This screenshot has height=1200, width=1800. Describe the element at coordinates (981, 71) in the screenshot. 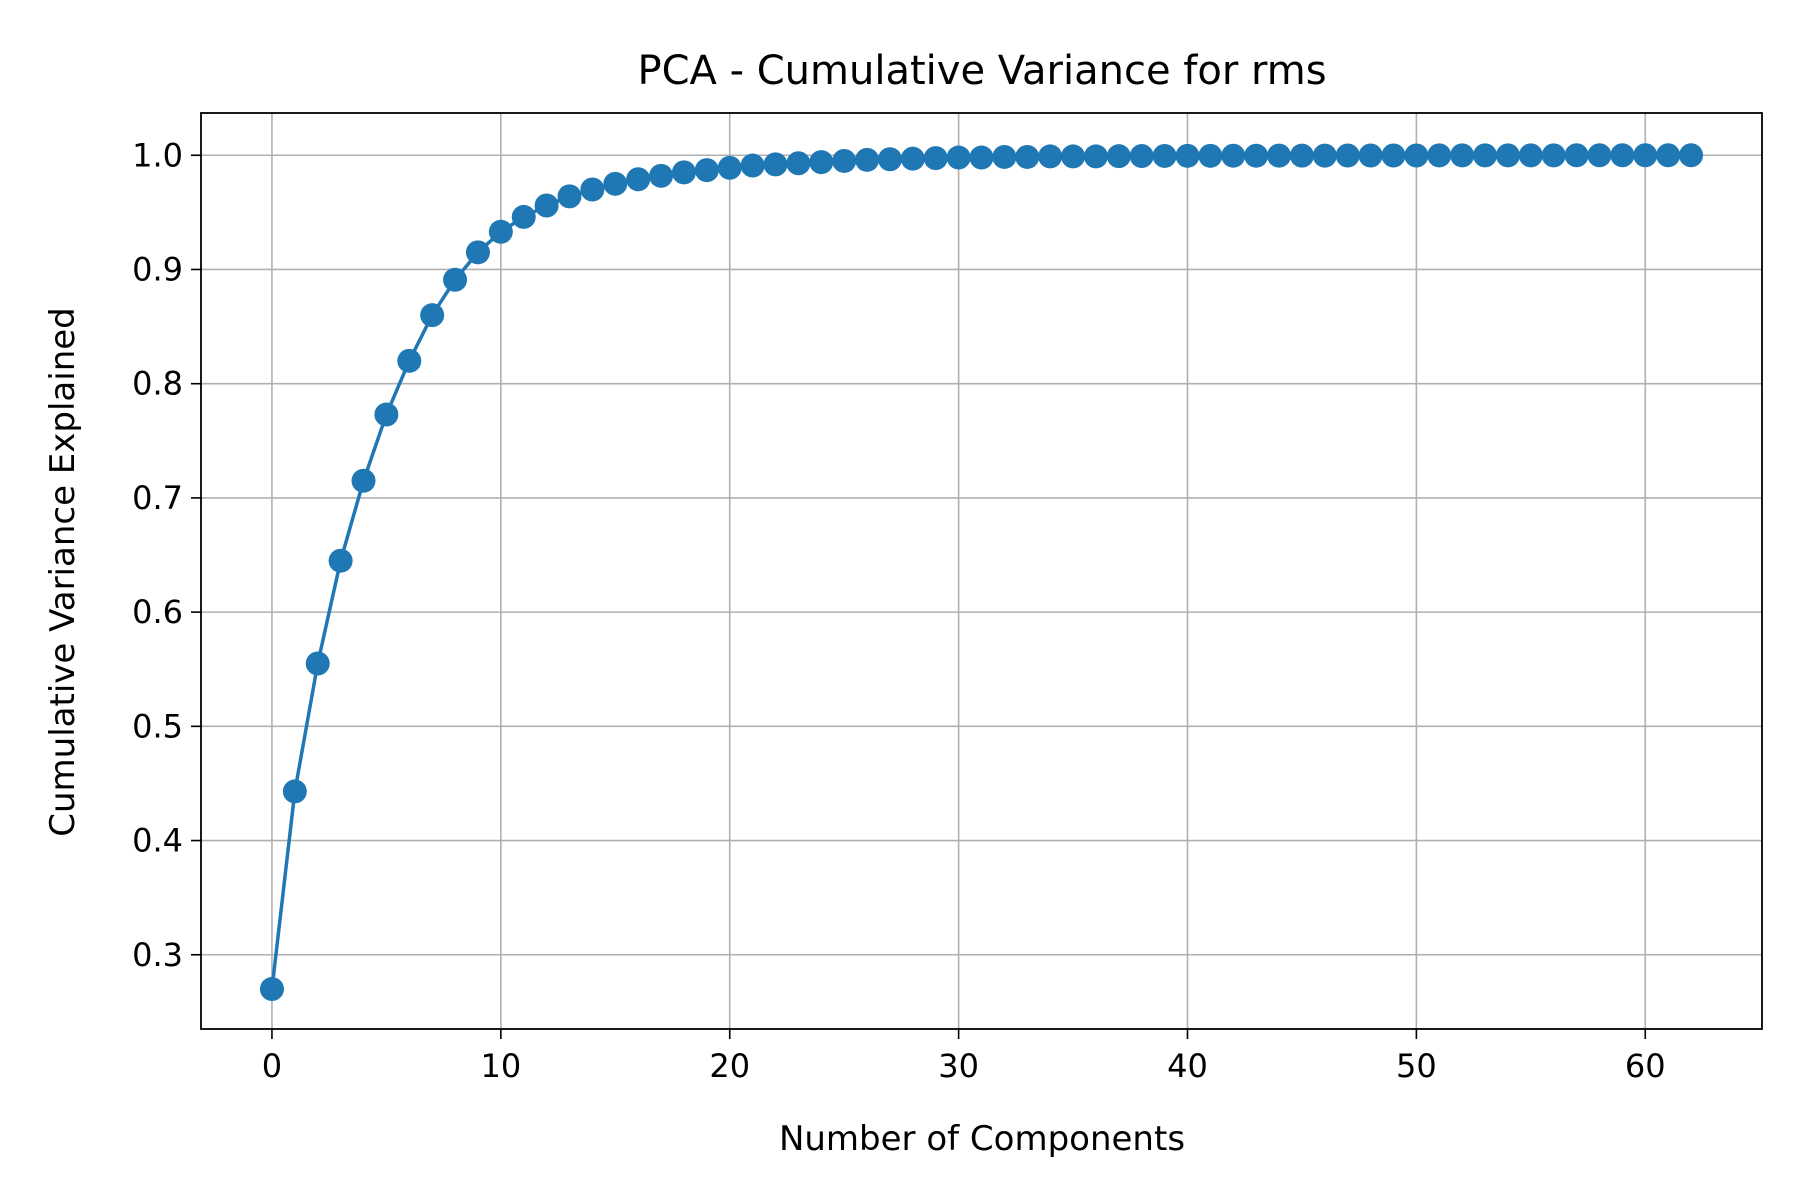

I see `chart-title: PCA - Cumulative Variance for rms` at that location.